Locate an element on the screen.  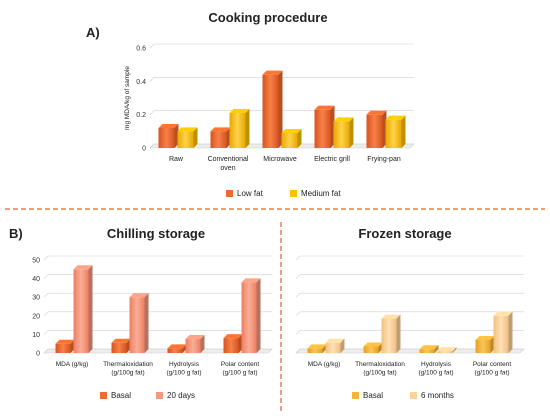
x-tick-label: Frying-pan is located at coordinates (384, 159).